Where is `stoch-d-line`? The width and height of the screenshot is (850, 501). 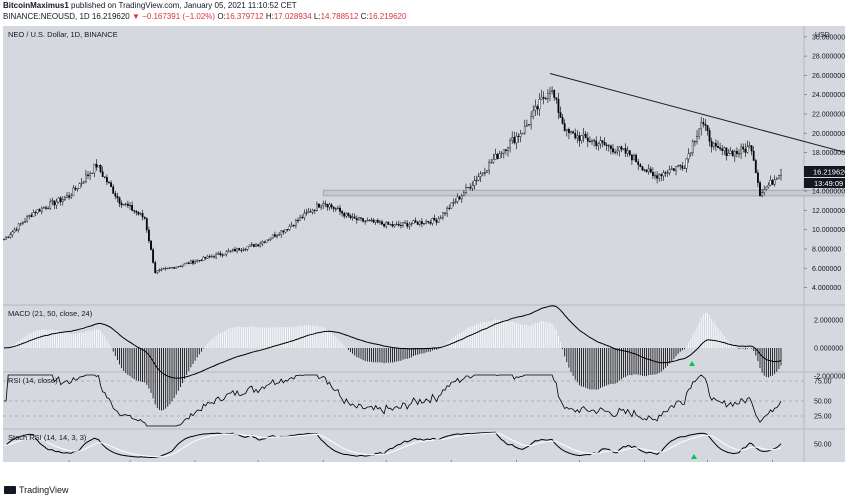
stoch-d-line is located at coordinates (393, 445).